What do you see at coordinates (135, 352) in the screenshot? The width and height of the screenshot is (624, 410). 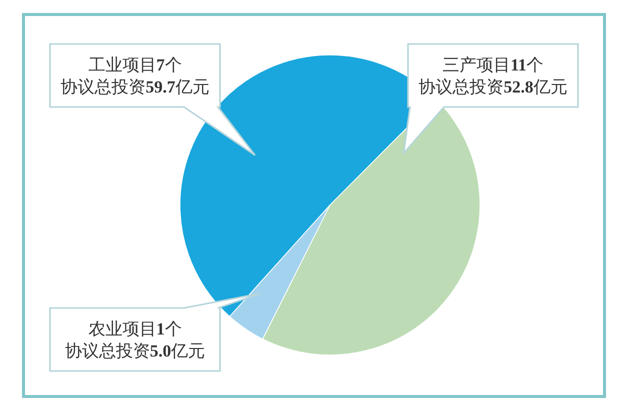 I see `data-label: 协议总投资5.0亿元` at bounding box center [135, 352].